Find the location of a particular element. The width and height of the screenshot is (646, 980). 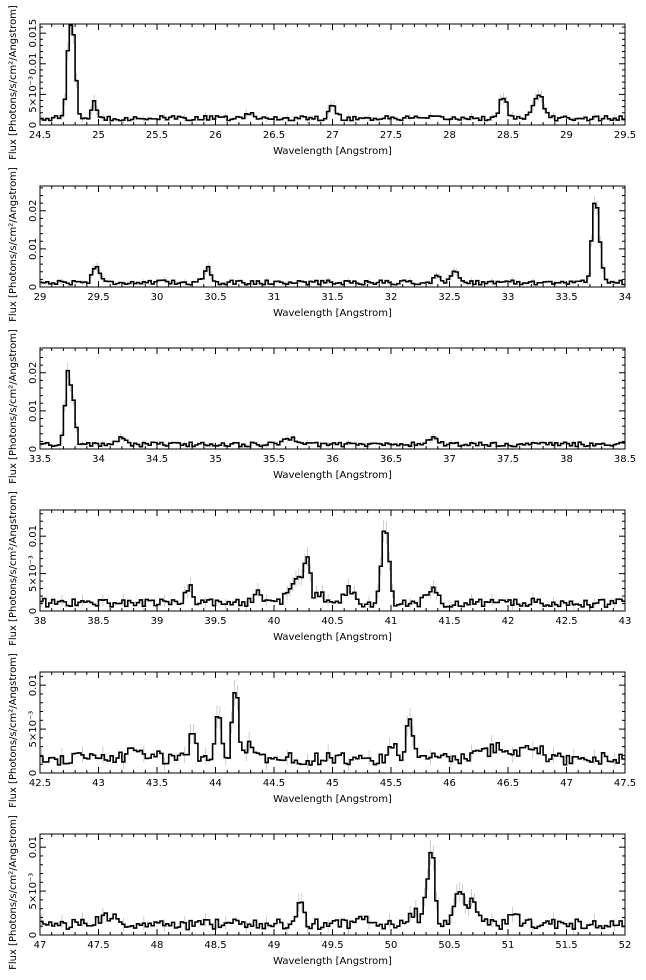

x-tick-label: 49.5 is located at coordinates (332, 945).